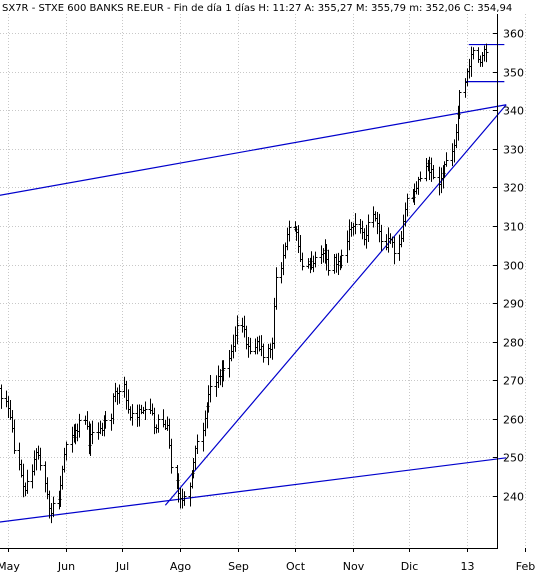  What do you see at coordinates (122, 566) in the screenshot?
I see `x-tick-label: Jul` at bounding box center [122, 566].